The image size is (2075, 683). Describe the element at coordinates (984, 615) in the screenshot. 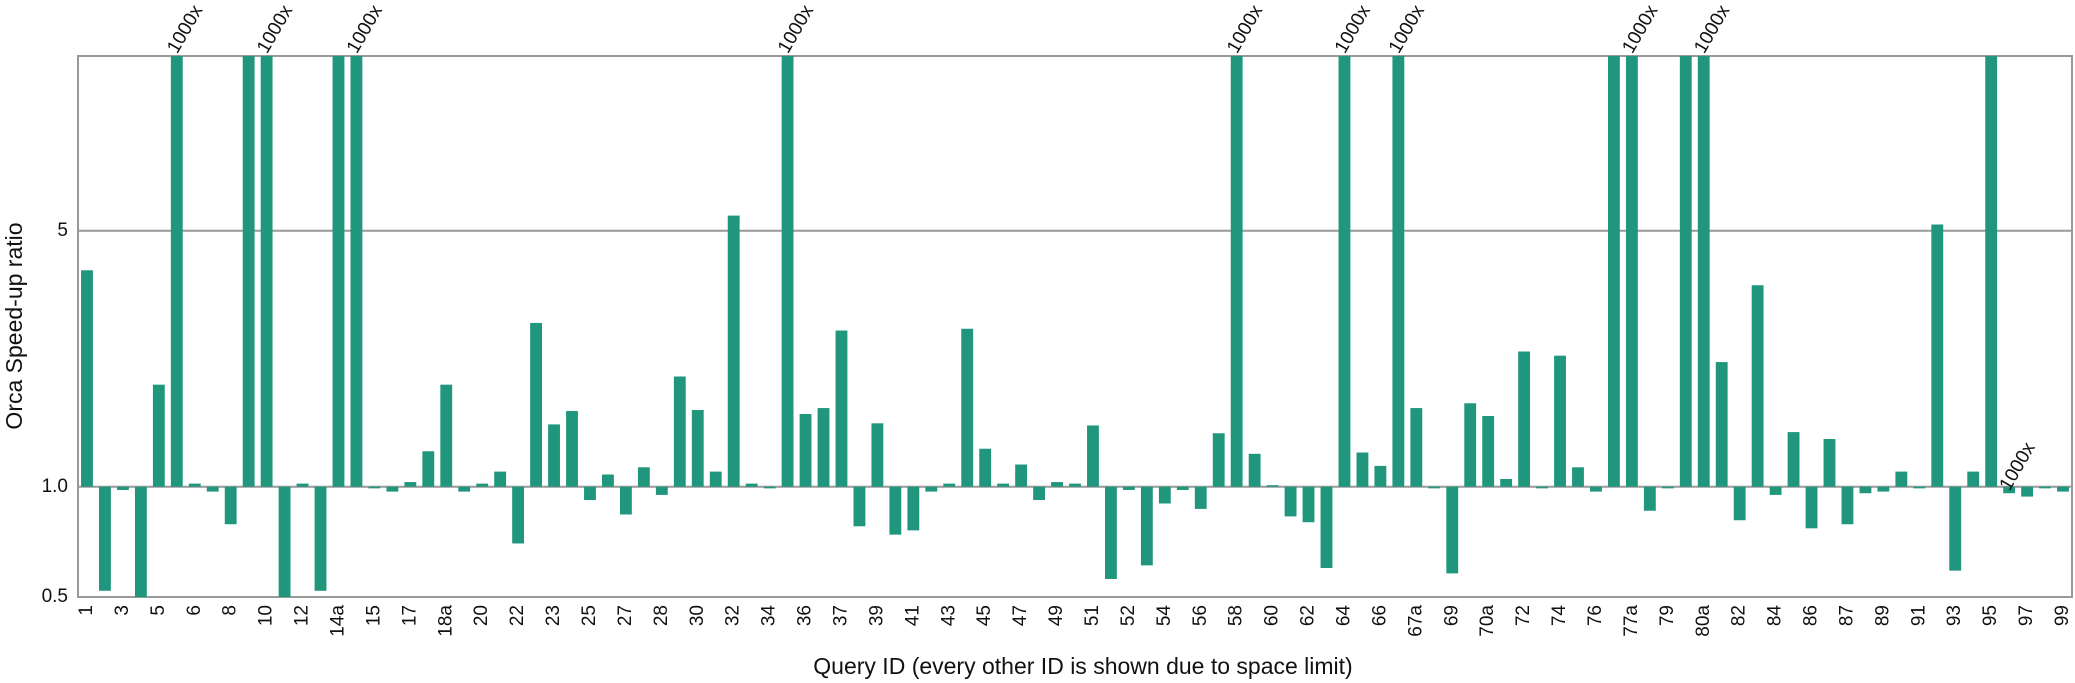

I see `x-tick-label: 45` at that location.